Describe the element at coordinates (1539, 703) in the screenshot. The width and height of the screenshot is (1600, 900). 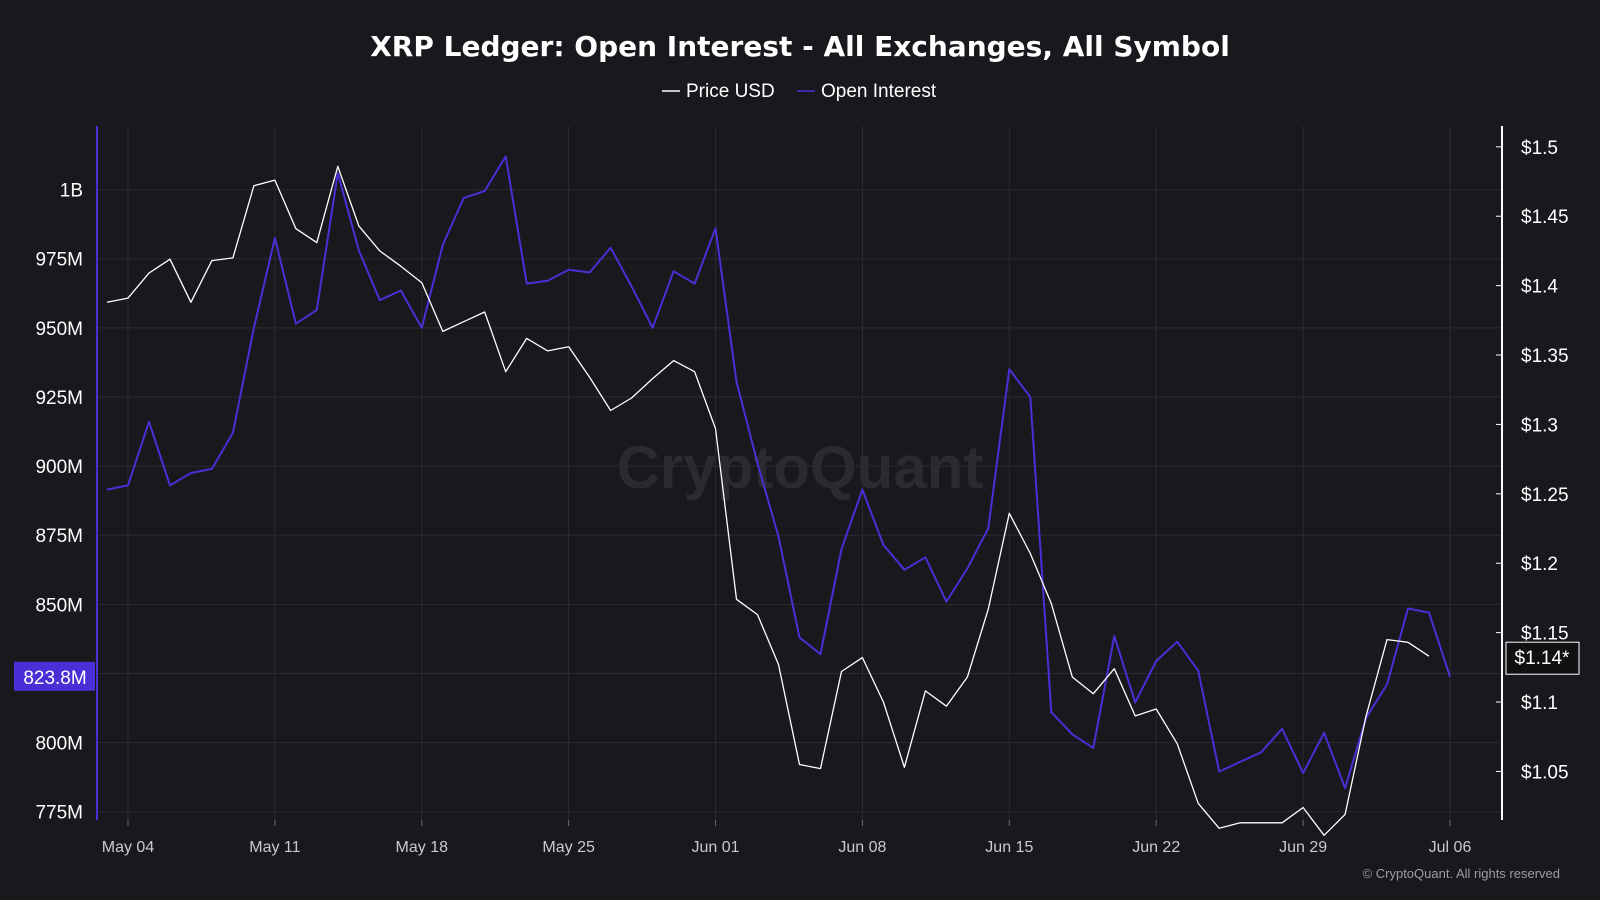
I see `right-tick-label: $1.1` at that location.